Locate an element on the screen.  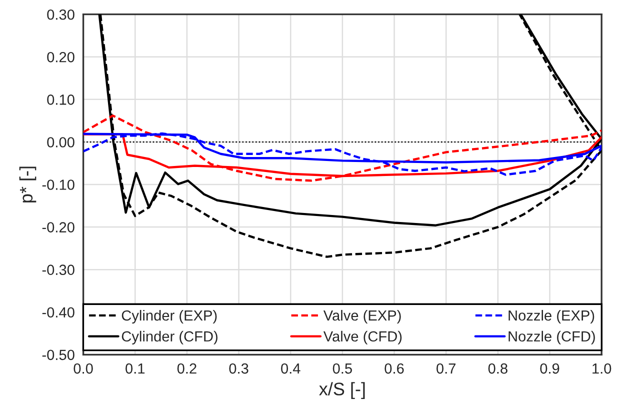
x-tick-label: 0.1 is located at coordinates (135, 368).